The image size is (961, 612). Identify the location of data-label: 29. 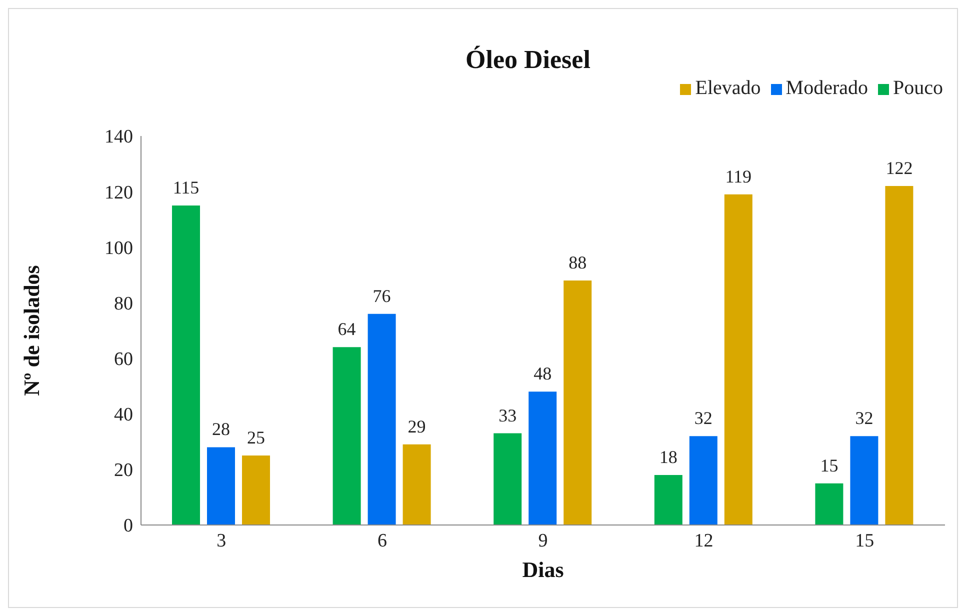
(417, 426).